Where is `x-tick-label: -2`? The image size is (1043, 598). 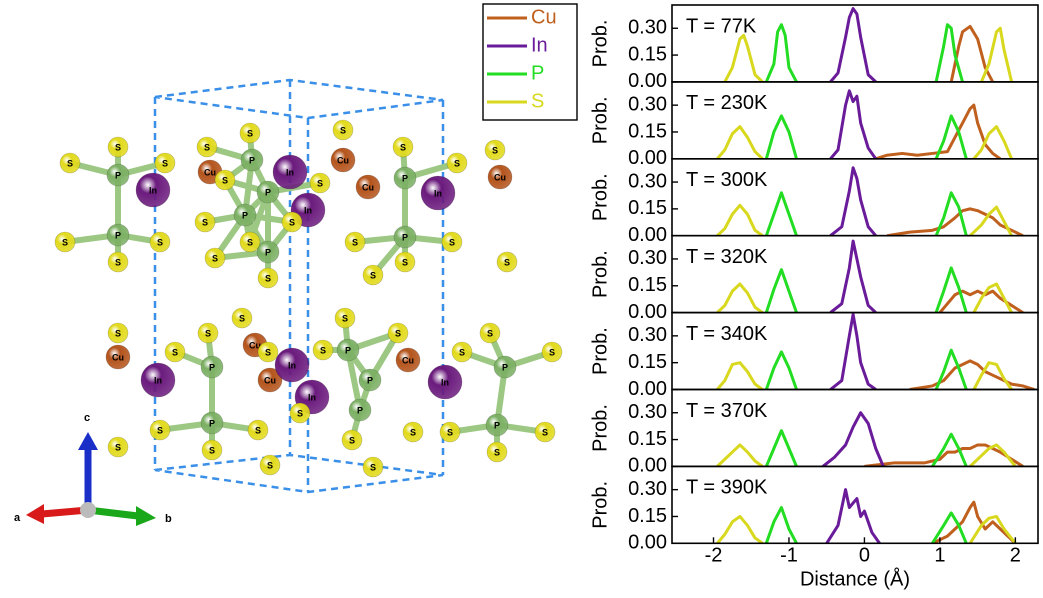
x-tick-label: -2 is located at coordinates (714, 556).